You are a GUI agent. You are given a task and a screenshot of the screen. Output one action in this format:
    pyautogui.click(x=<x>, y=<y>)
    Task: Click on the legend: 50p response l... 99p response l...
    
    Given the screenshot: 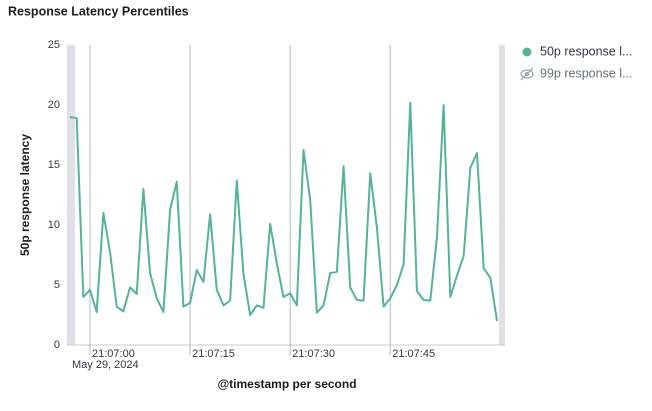 What is the action you would take?
    pyautogui.click(x=576, y=62)
    